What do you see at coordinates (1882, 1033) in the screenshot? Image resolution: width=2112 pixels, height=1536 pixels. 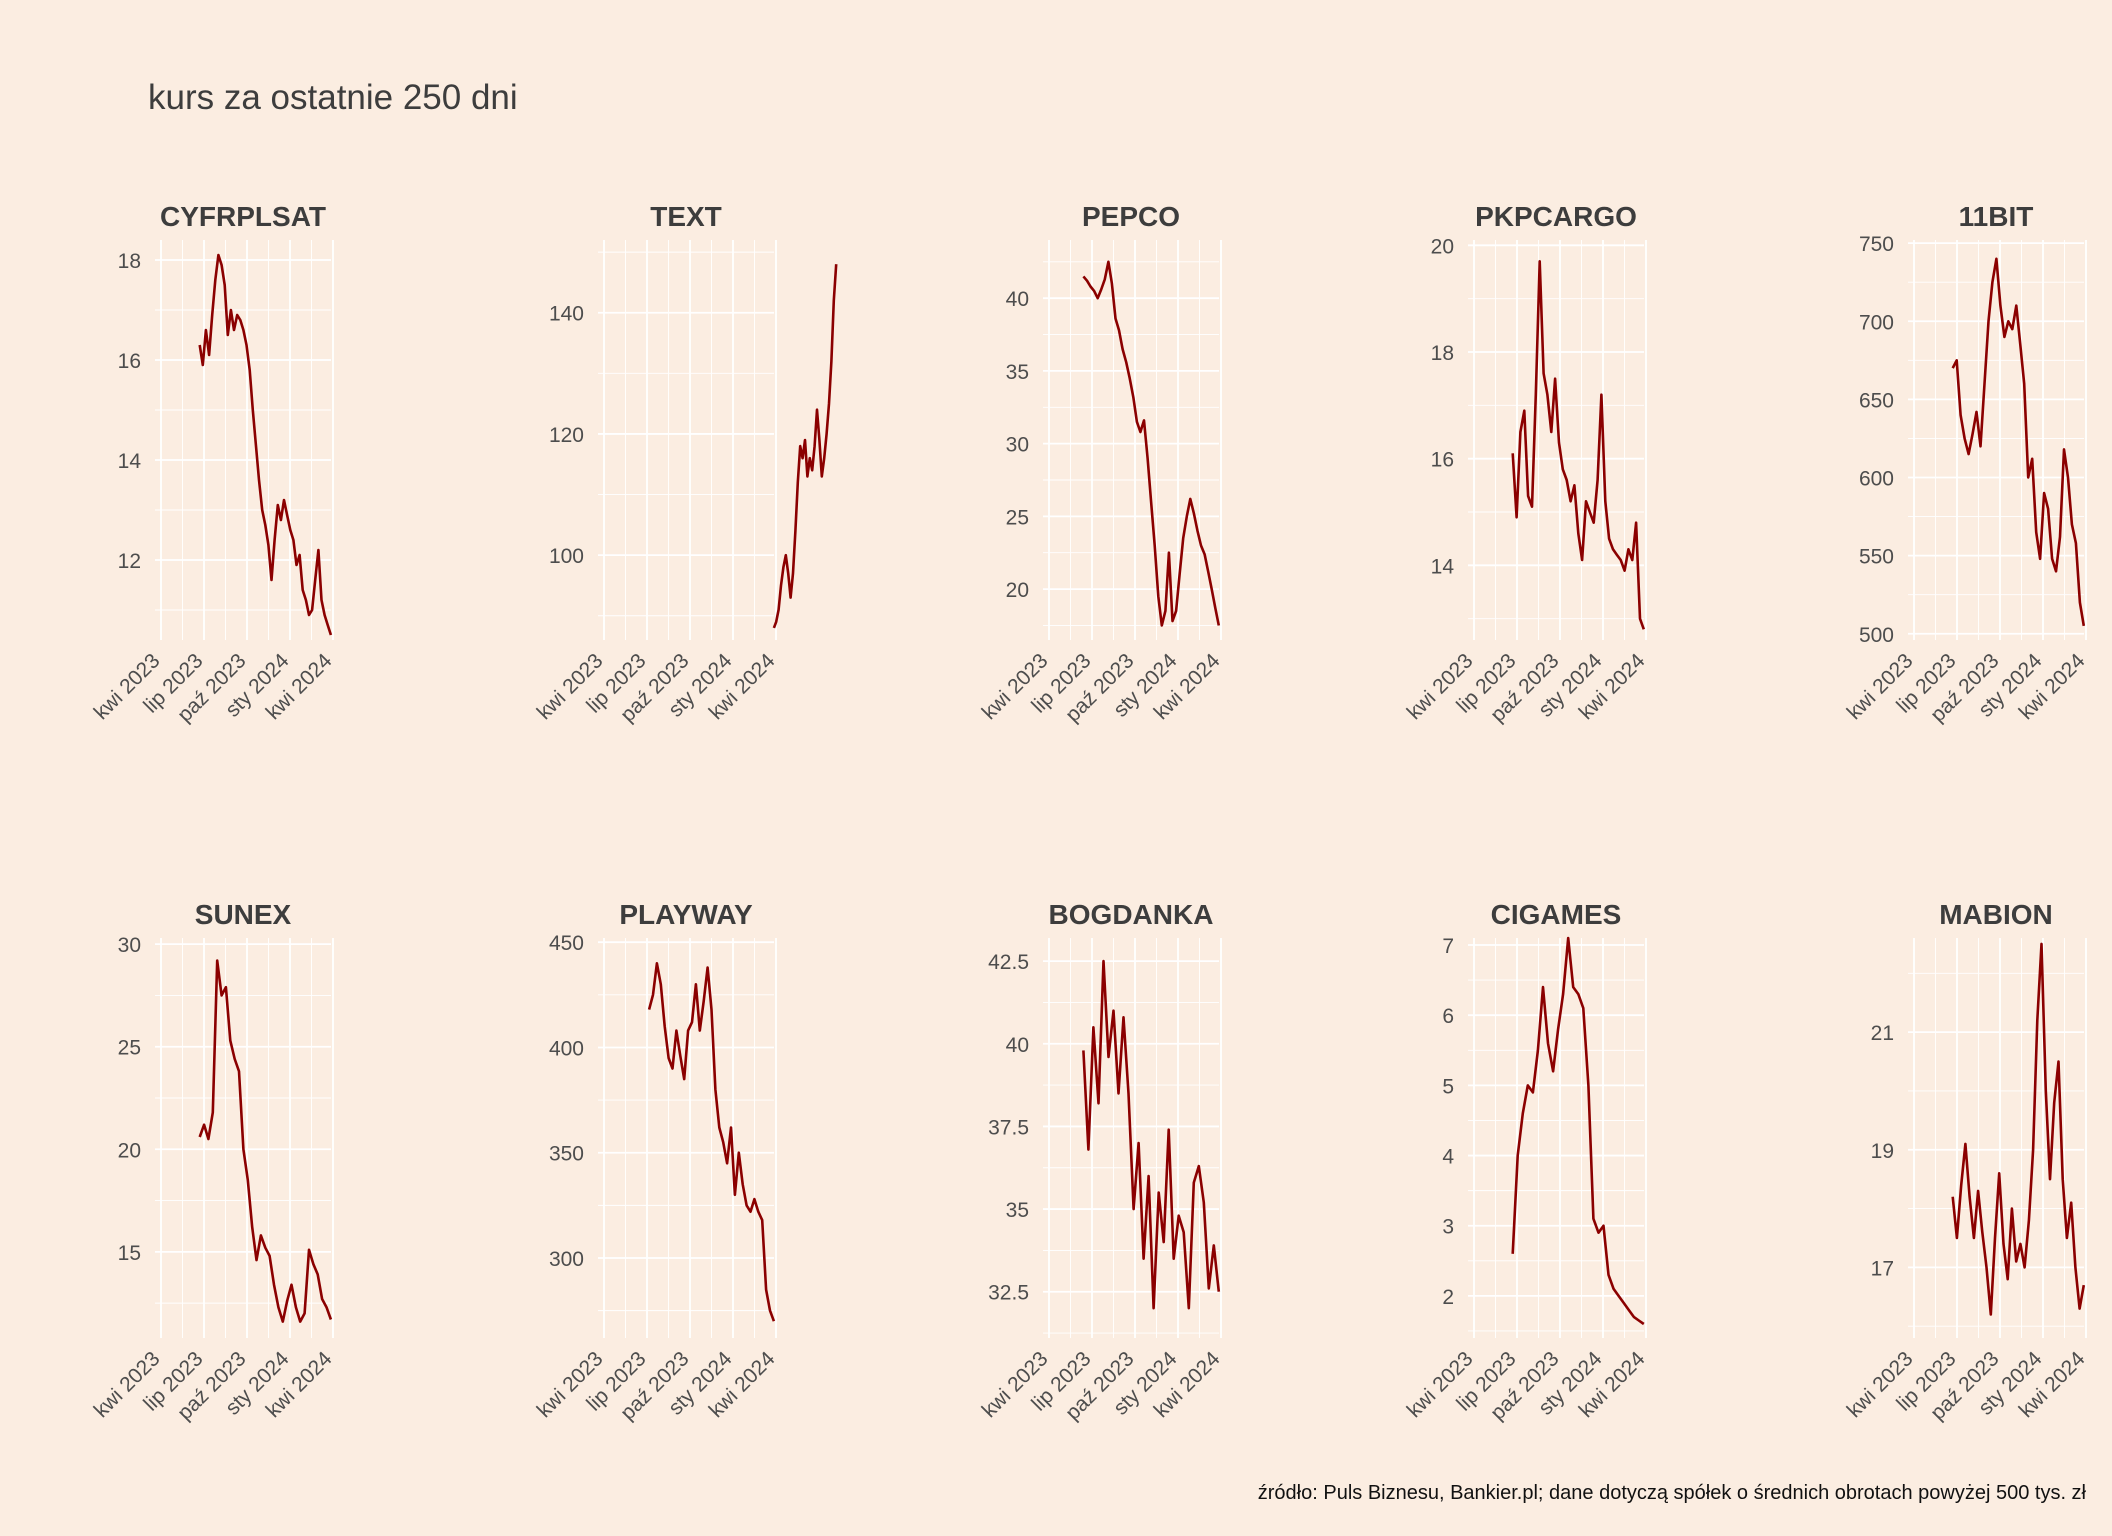 I see `y-tick-label: 21` at bounding box center [1882, 1033].